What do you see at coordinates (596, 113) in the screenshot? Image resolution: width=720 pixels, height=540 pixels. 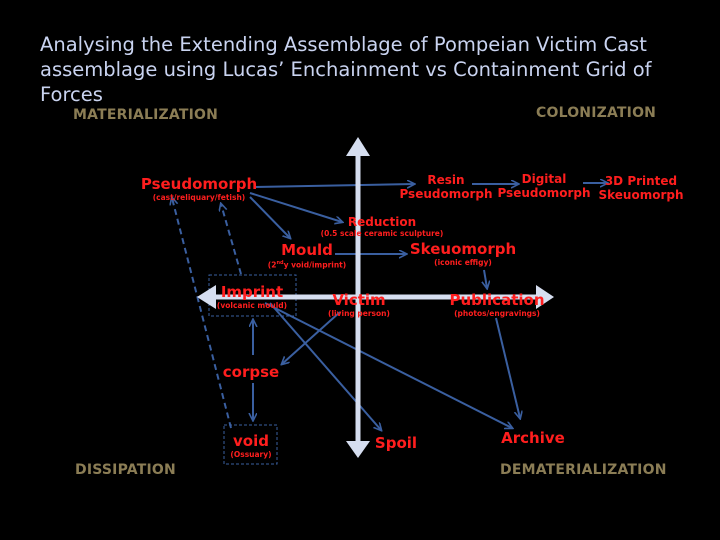 I see `quadrant-label-colonization: COLONIZATION` at bounding box center [596, 113].